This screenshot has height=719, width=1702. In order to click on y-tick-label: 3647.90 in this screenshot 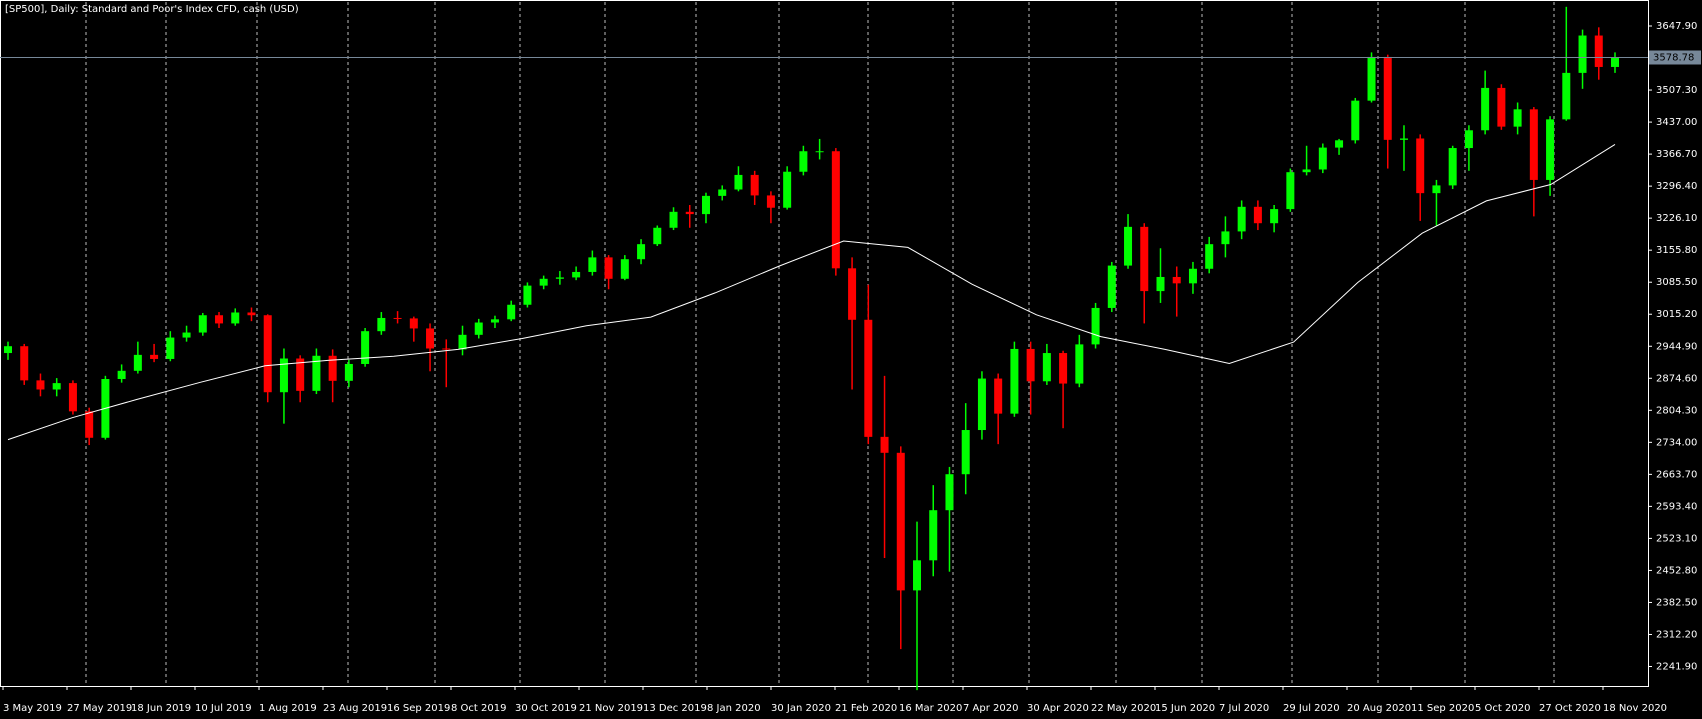, I will do `click(1676, 26)`.